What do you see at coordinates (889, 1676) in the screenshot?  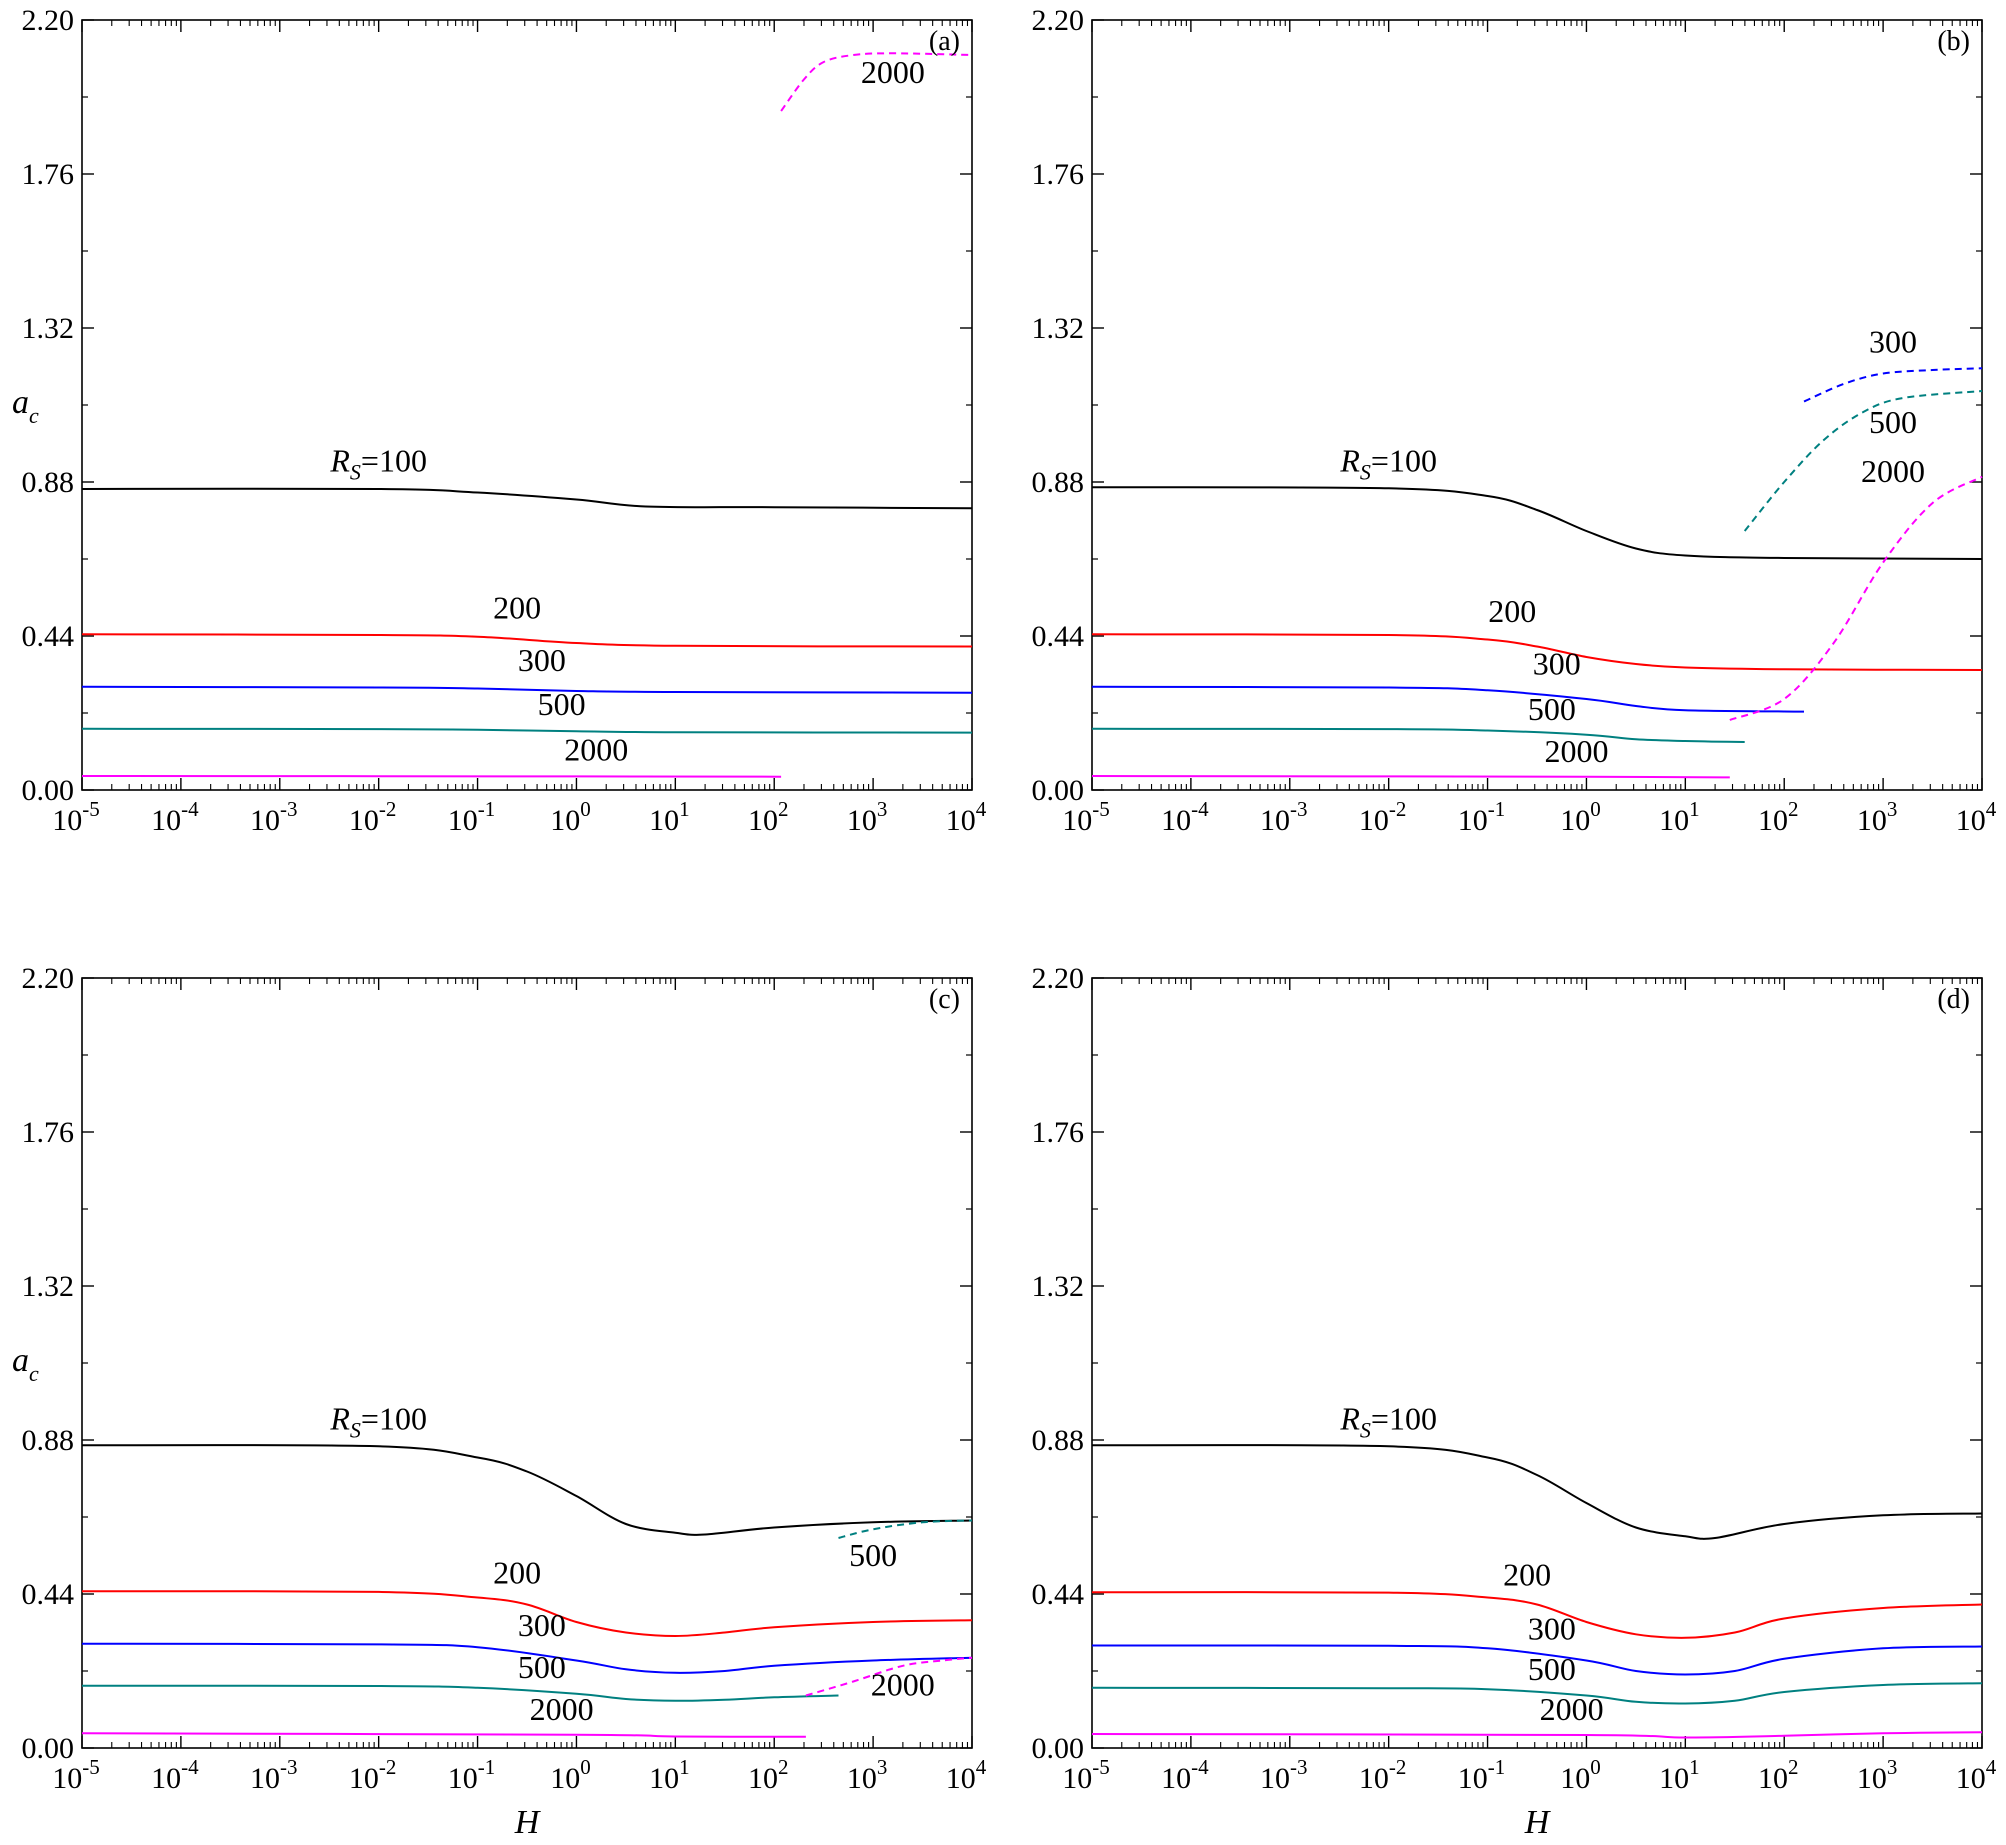 I see `series-line-2000-dashed` at bounding box center [889, 1676].